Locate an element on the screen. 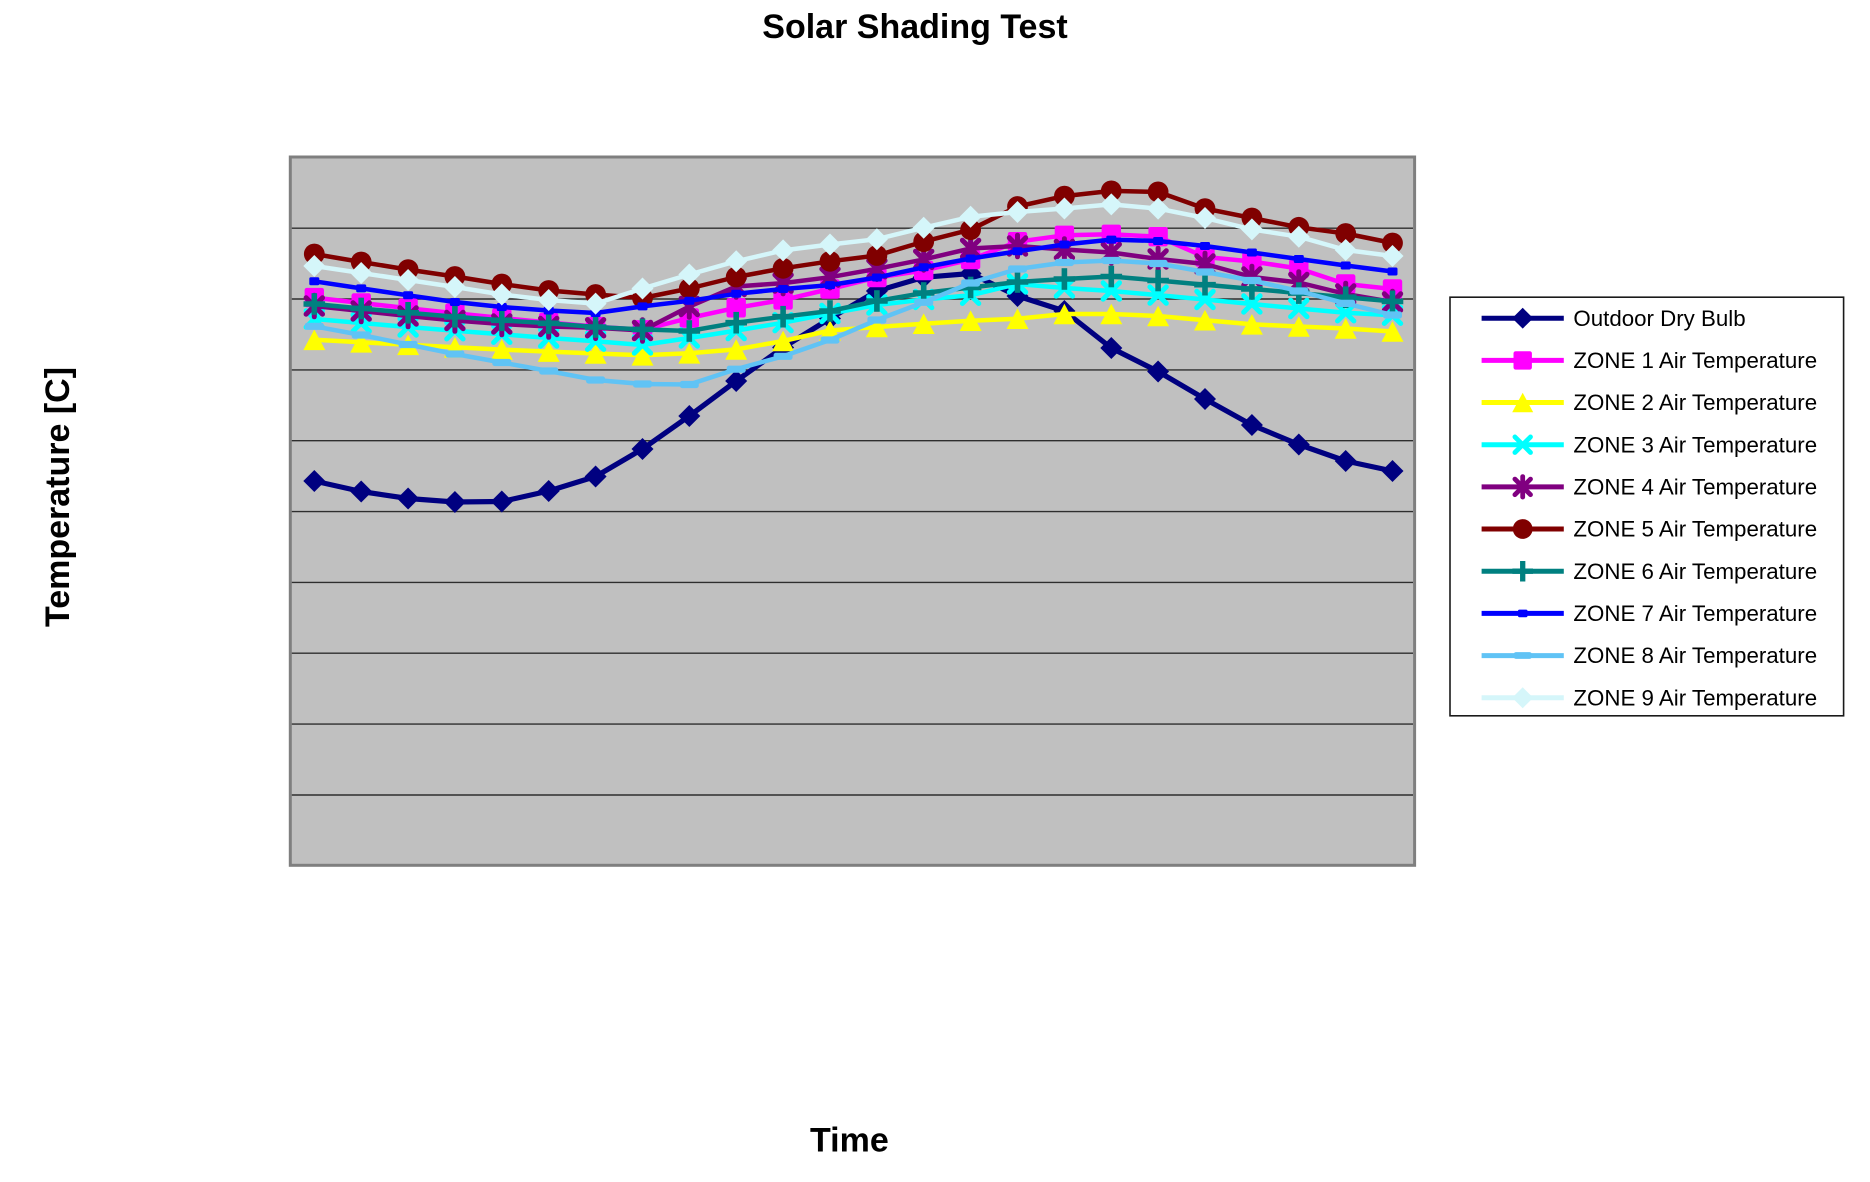 Image resolution: width=1870 pixels, height=1182 pixels. svg-text: Temperature [C] is located at coordinates (58, 497).